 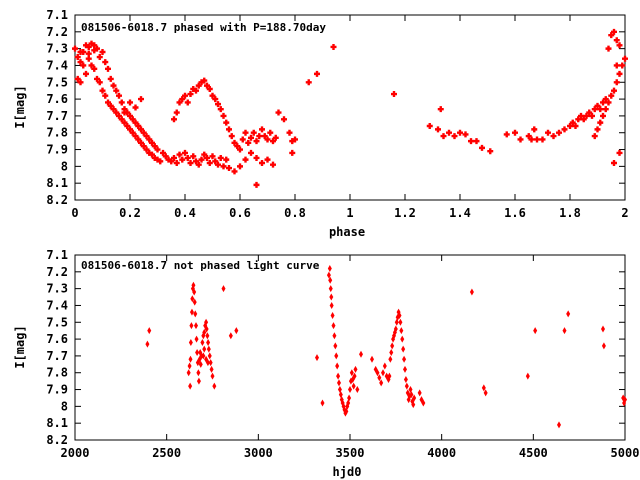 I want to click on x-tick-label: 1.6, so click(x=515, y=213).